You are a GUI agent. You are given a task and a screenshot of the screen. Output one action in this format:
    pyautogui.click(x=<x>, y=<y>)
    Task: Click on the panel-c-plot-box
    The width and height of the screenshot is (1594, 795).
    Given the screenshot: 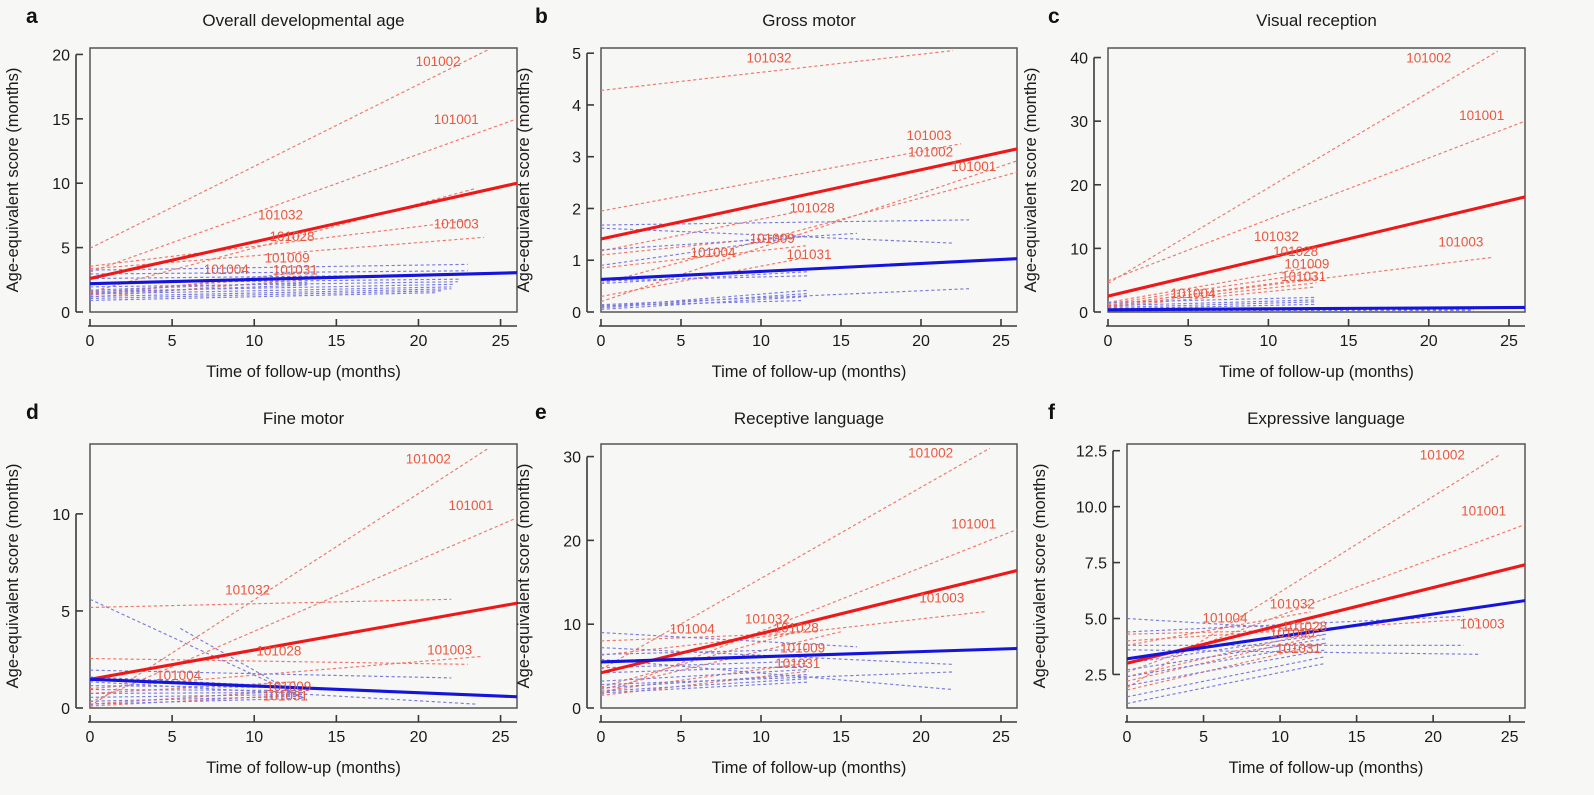 What is the action you would take?
    pyautogui.click(x=1316, y=180)
    